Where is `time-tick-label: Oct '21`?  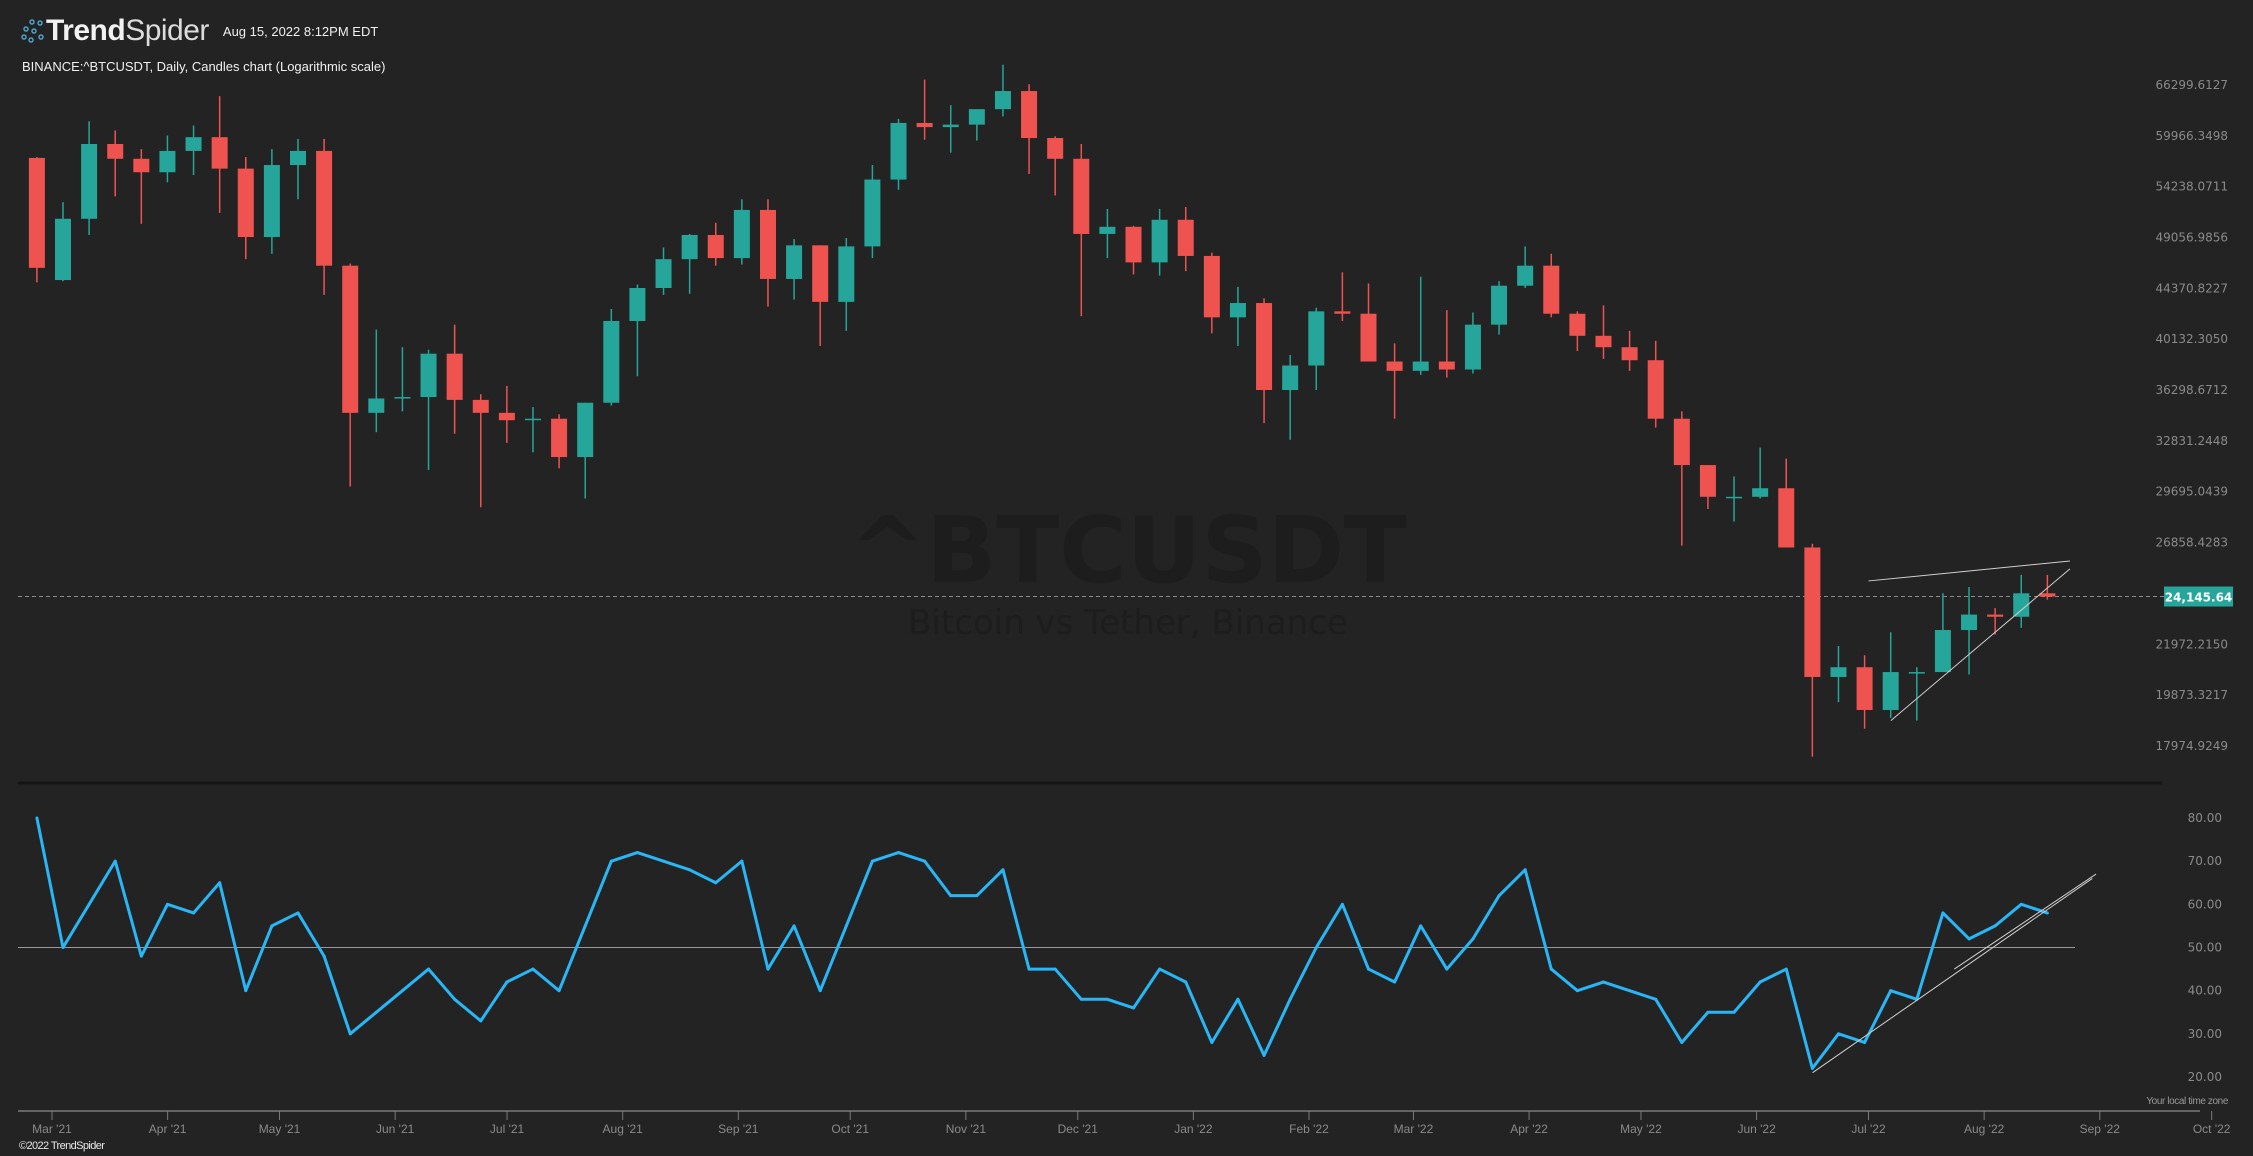
time-tick-label: Oct '21 is located at coordinates (850, 1129).